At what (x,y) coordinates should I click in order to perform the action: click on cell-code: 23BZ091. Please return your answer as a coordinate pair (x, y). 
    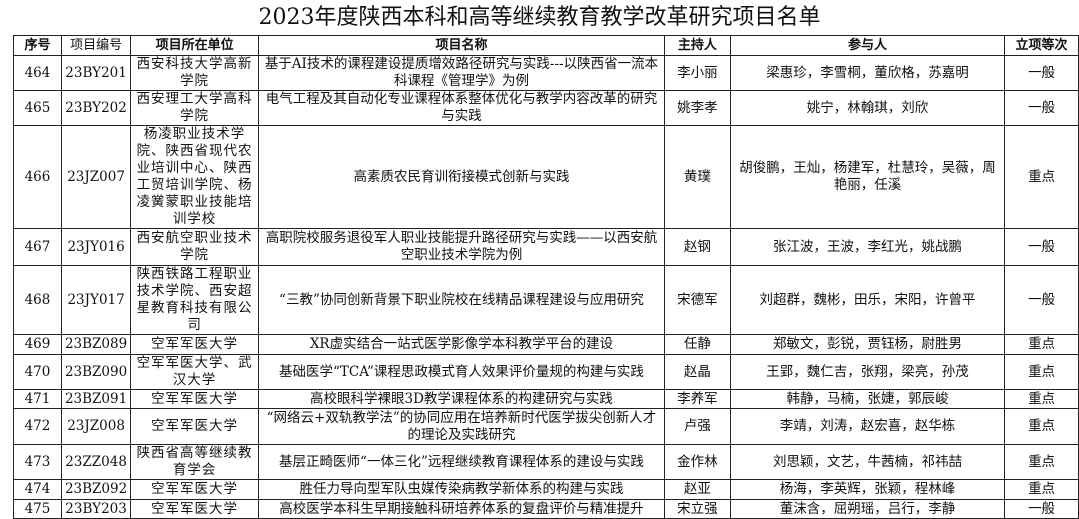
    Looking at the image, I should click on (96, 399).